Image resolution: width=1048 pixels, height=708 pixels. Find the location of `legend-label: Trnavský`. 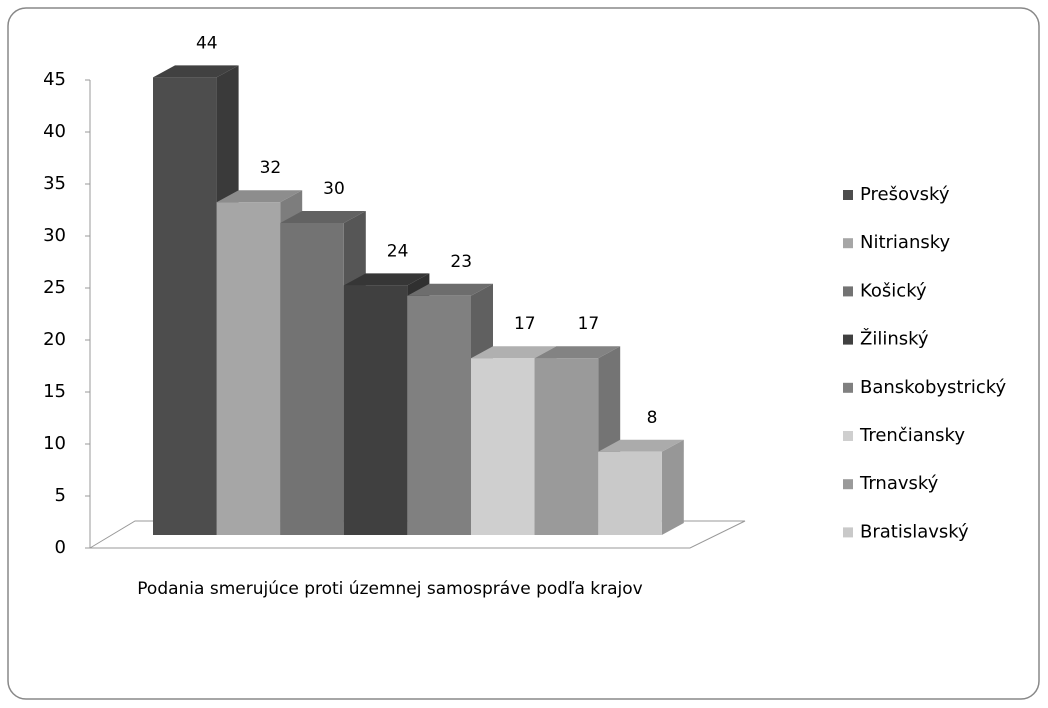

legend-label: Trnavský is located at coordinates (899, 483).